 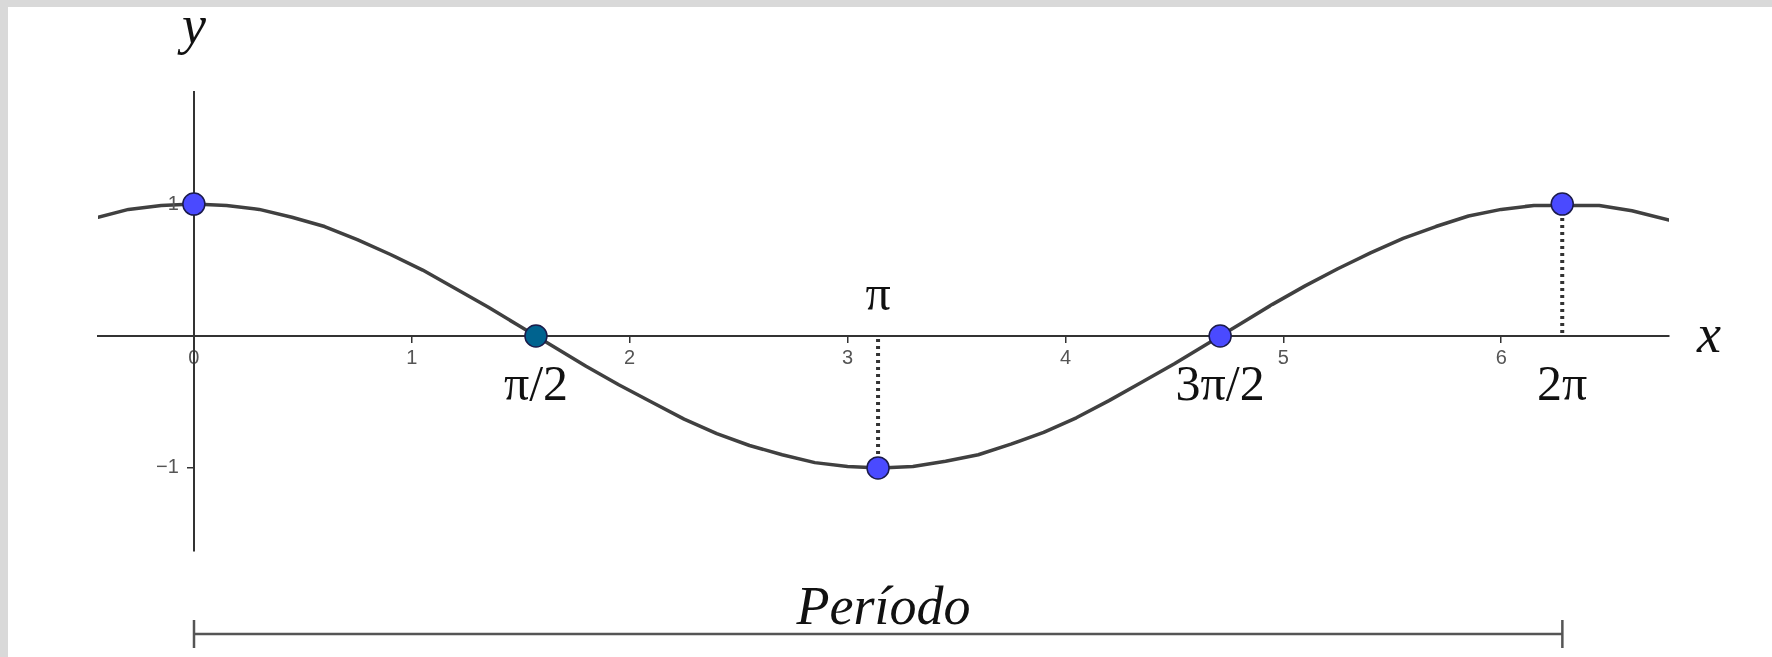 I want to click on x-tick-label: 3, so click(x=847, y=356).